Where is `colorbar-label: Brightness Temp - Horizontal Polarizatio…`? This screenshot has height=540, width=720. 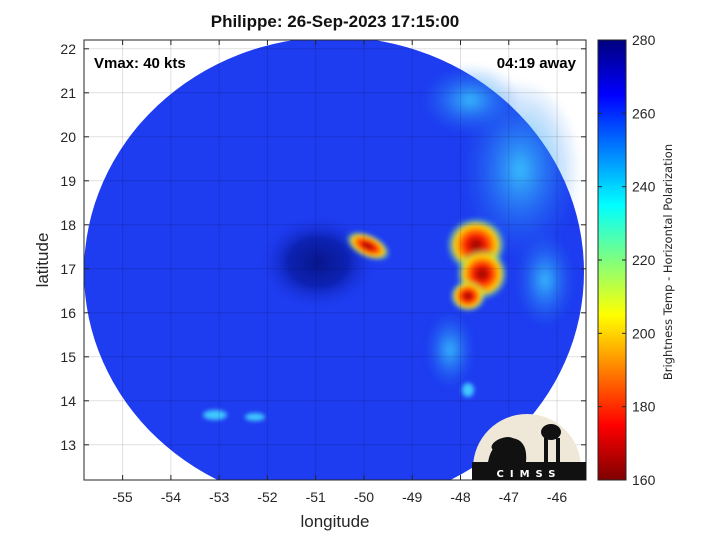
colorbar-label: Brightness Temp - Horizontal Polarizatio… is located at coordinates (668, 262).